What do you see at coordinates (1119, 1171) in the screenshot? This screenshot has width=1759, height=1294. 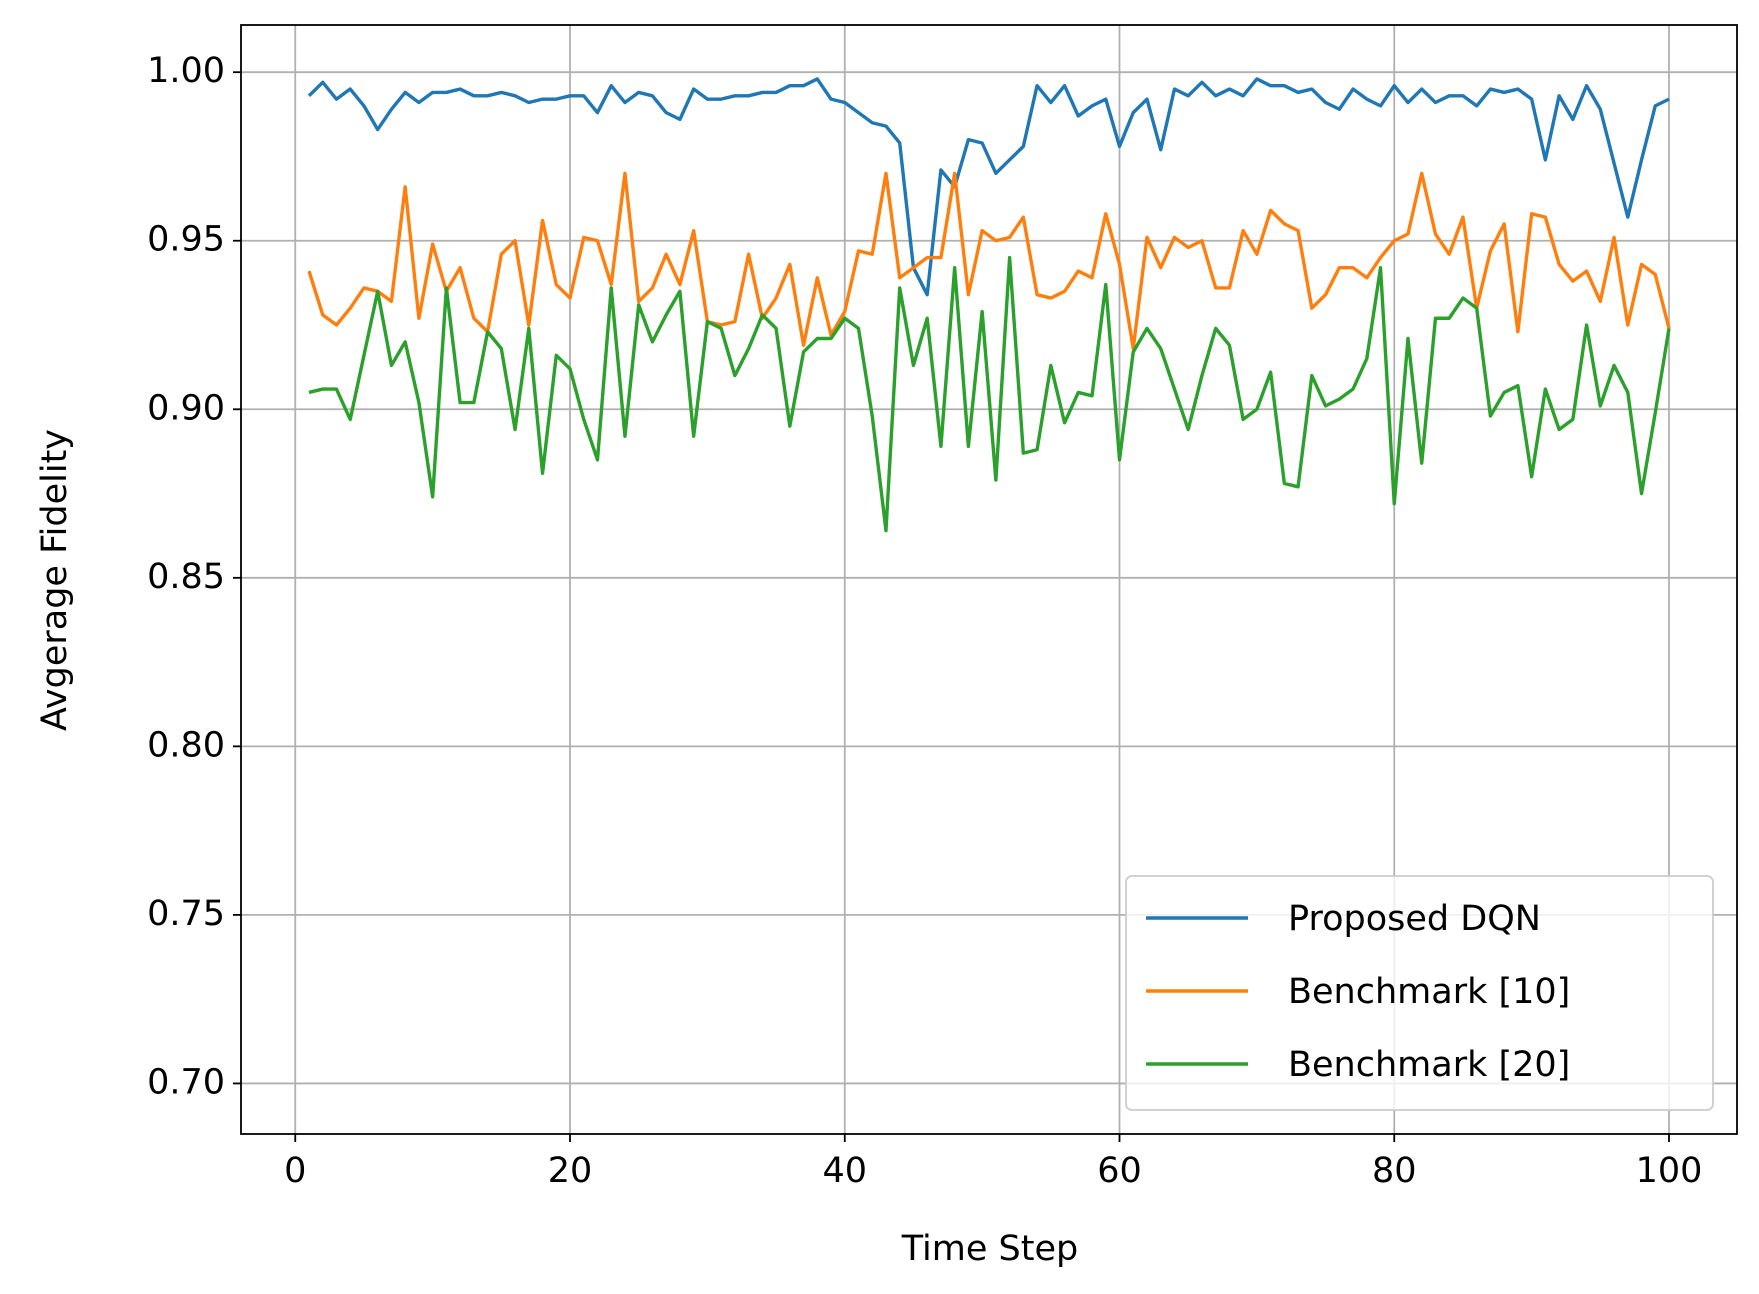 I see `x-tick-label: 60` at bounding box center [1119, 1171].